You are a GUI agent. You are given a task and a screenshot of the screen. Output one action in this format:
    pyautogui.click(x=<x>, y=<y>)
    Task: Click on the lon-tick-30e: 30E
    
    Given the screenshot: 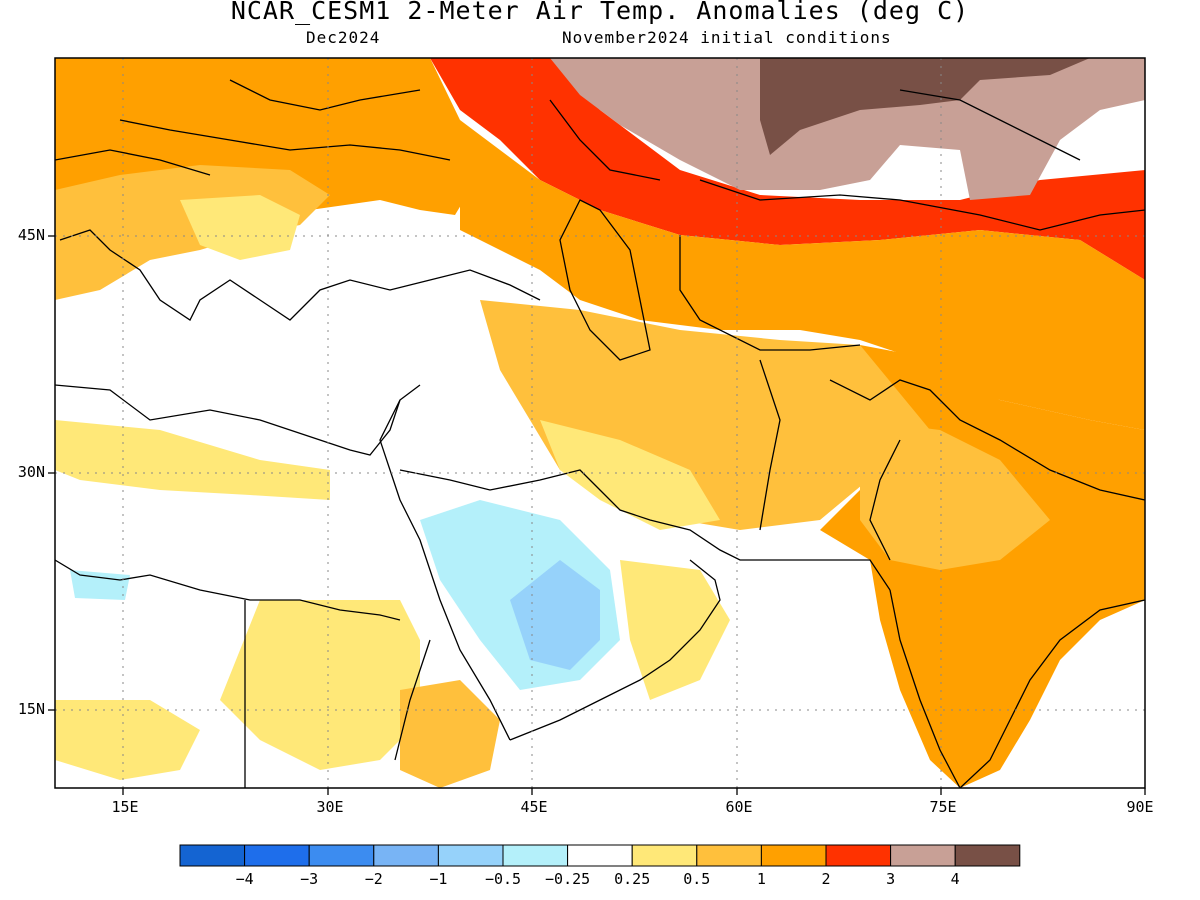 What is the action you would take?
    pyautogui.click(x=330, y=807)
    